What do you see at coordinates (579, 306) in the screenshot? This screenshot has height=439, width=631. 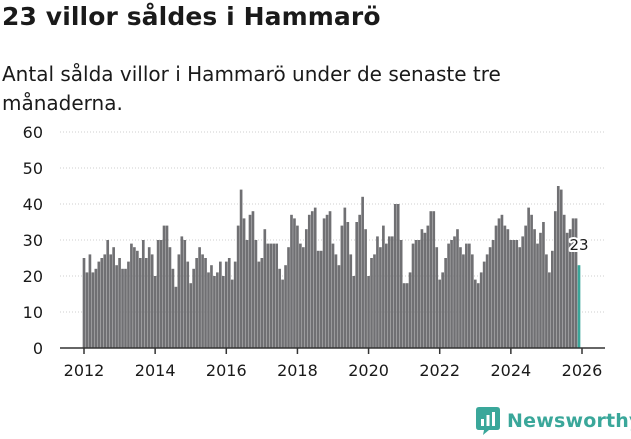 I see `bar-highlight` at bounding box center [579, 306].